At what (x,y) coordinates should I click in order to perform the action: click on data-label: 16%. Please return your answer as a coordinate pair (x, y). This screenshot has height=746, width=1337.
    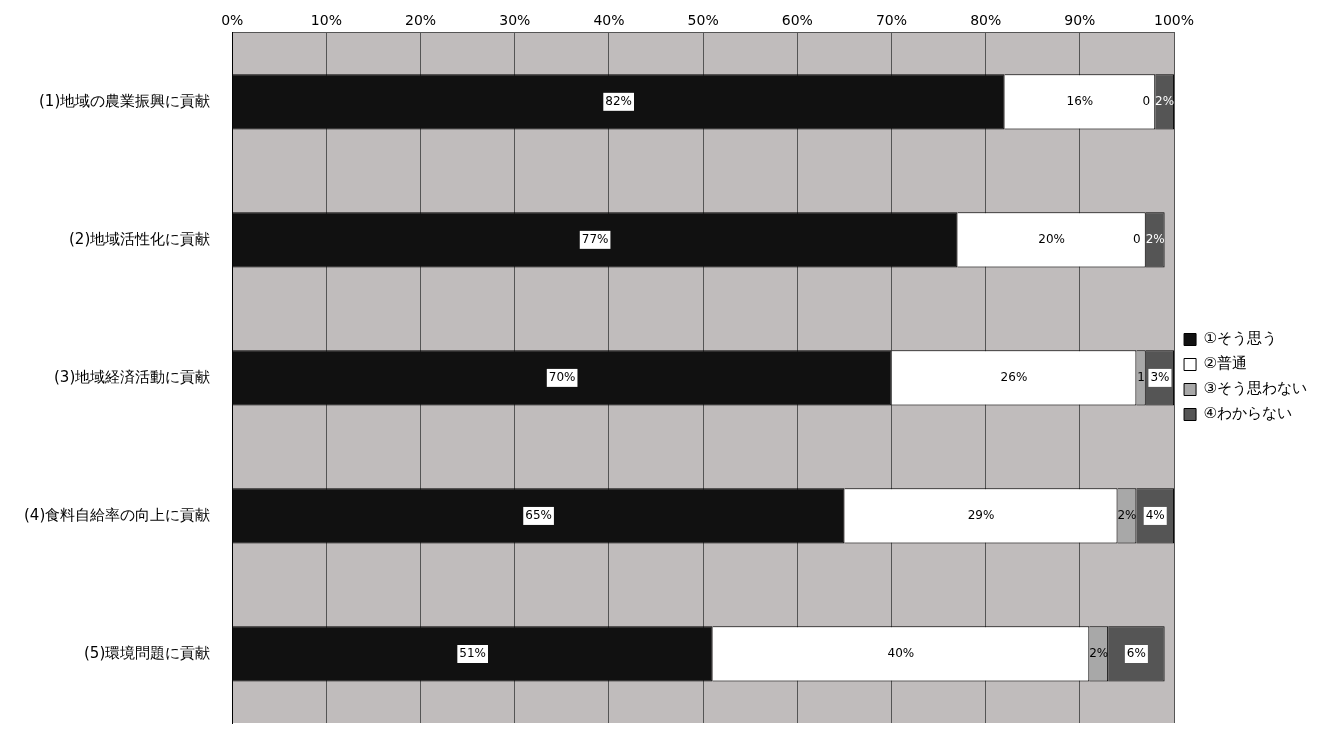
    Looking at the image, I should click on (1080, 100).